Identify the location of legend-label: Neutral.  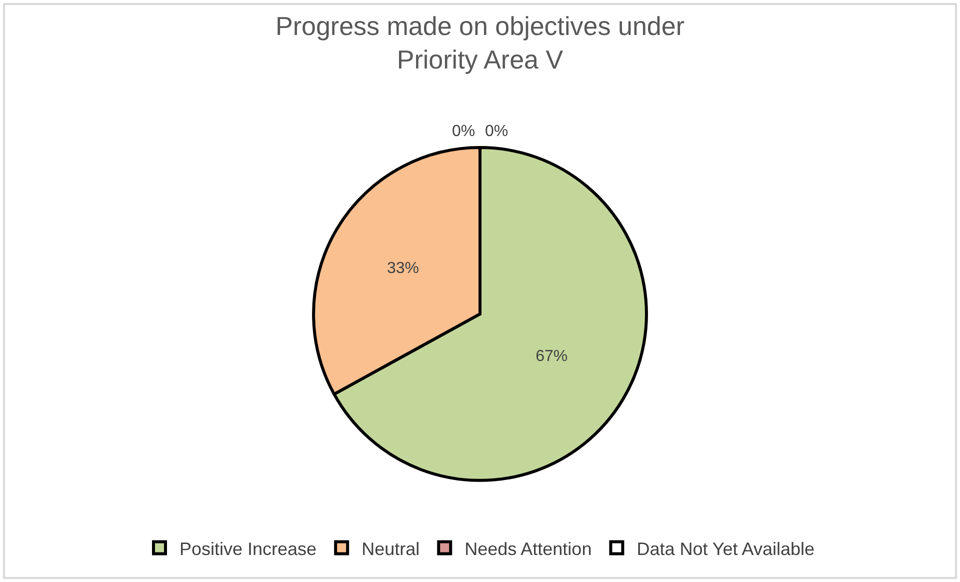
(391, 548).